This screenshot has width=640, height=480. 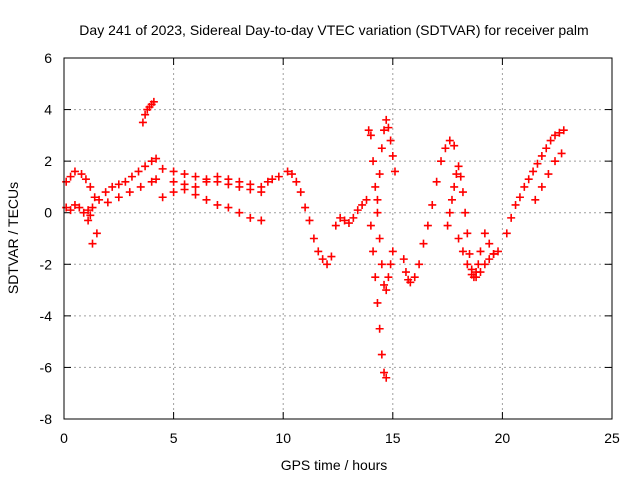 What do you see at coordinates (48, 161) in the screenshot?
I see `y-tick-label: 2` at bounding box center [48, 161].